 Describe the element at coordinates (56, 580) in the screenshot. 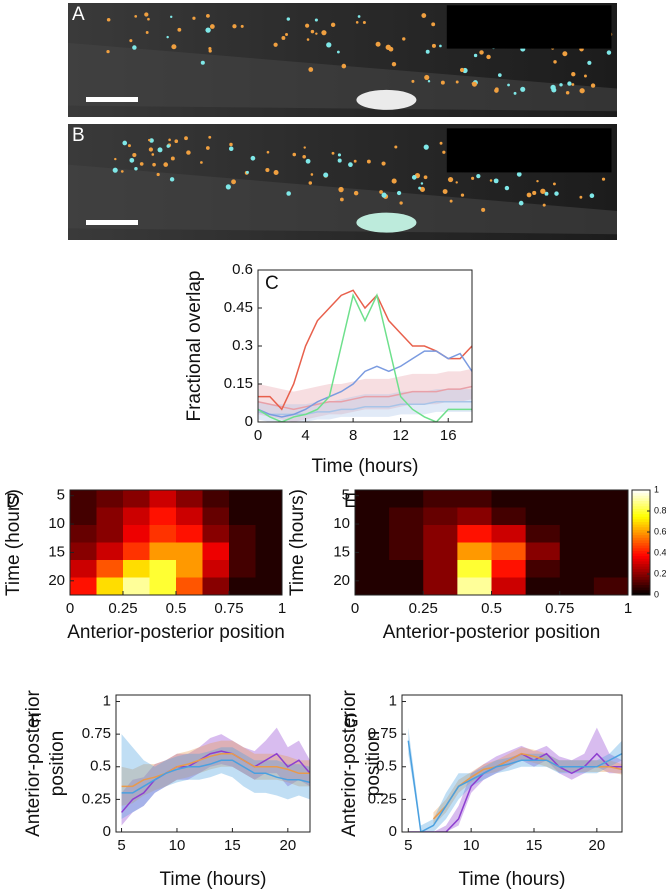

I see `y-tick-label: 20` at that location.